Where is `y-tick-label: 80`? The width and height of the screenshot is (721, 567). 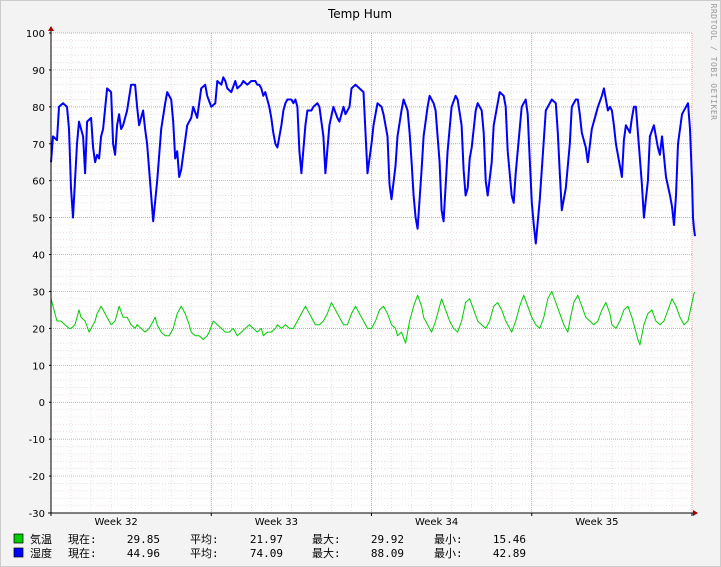 y-tick-label: 80 is located at coordinates (38, 108).